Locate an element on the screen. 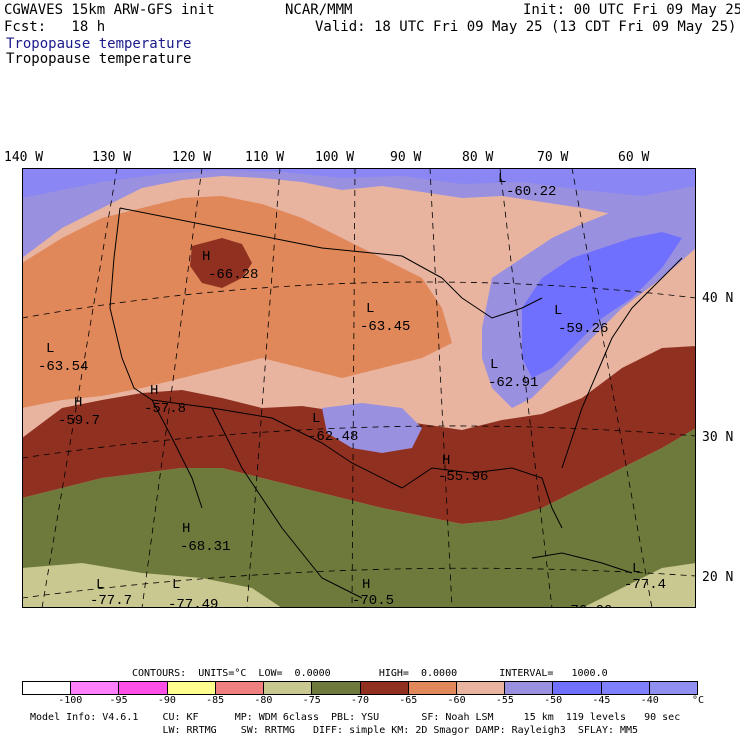 The image size is (740, 740). cold-band-north is located at coordinates (359, 213).